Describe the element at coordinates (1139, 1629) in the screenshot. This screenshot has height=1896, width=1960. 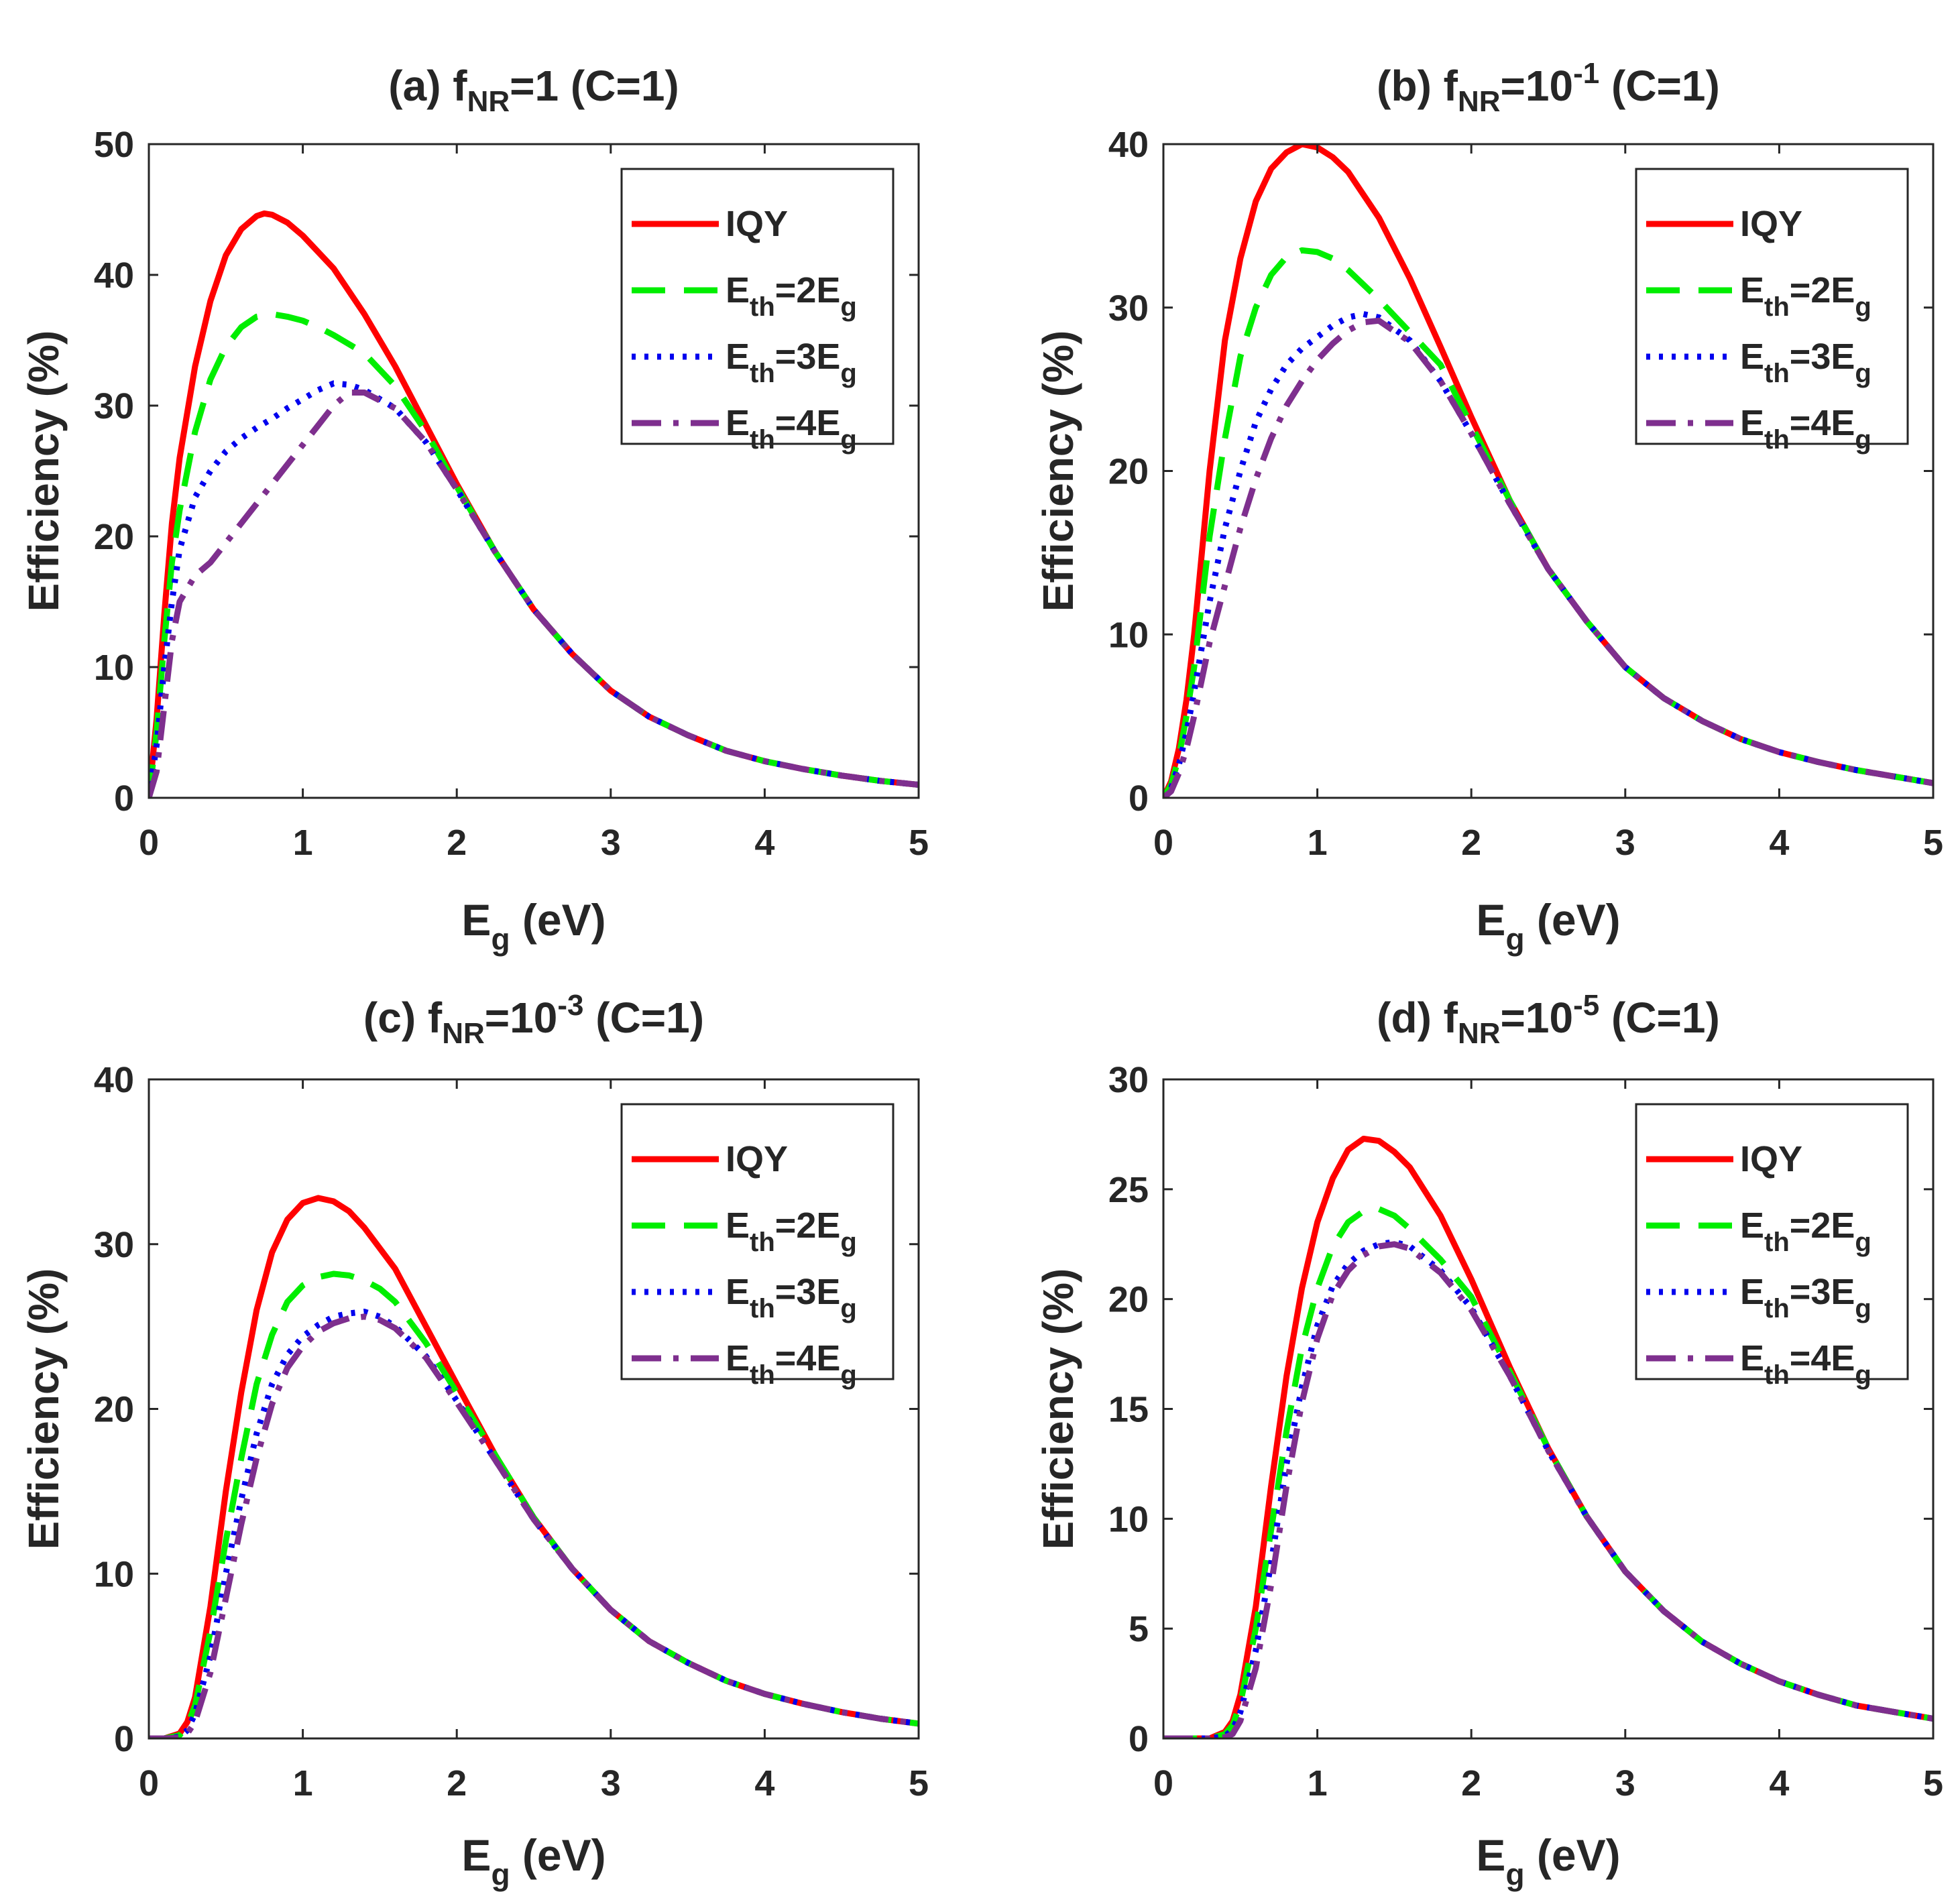
I see `y-tick-label: 5` at that location.